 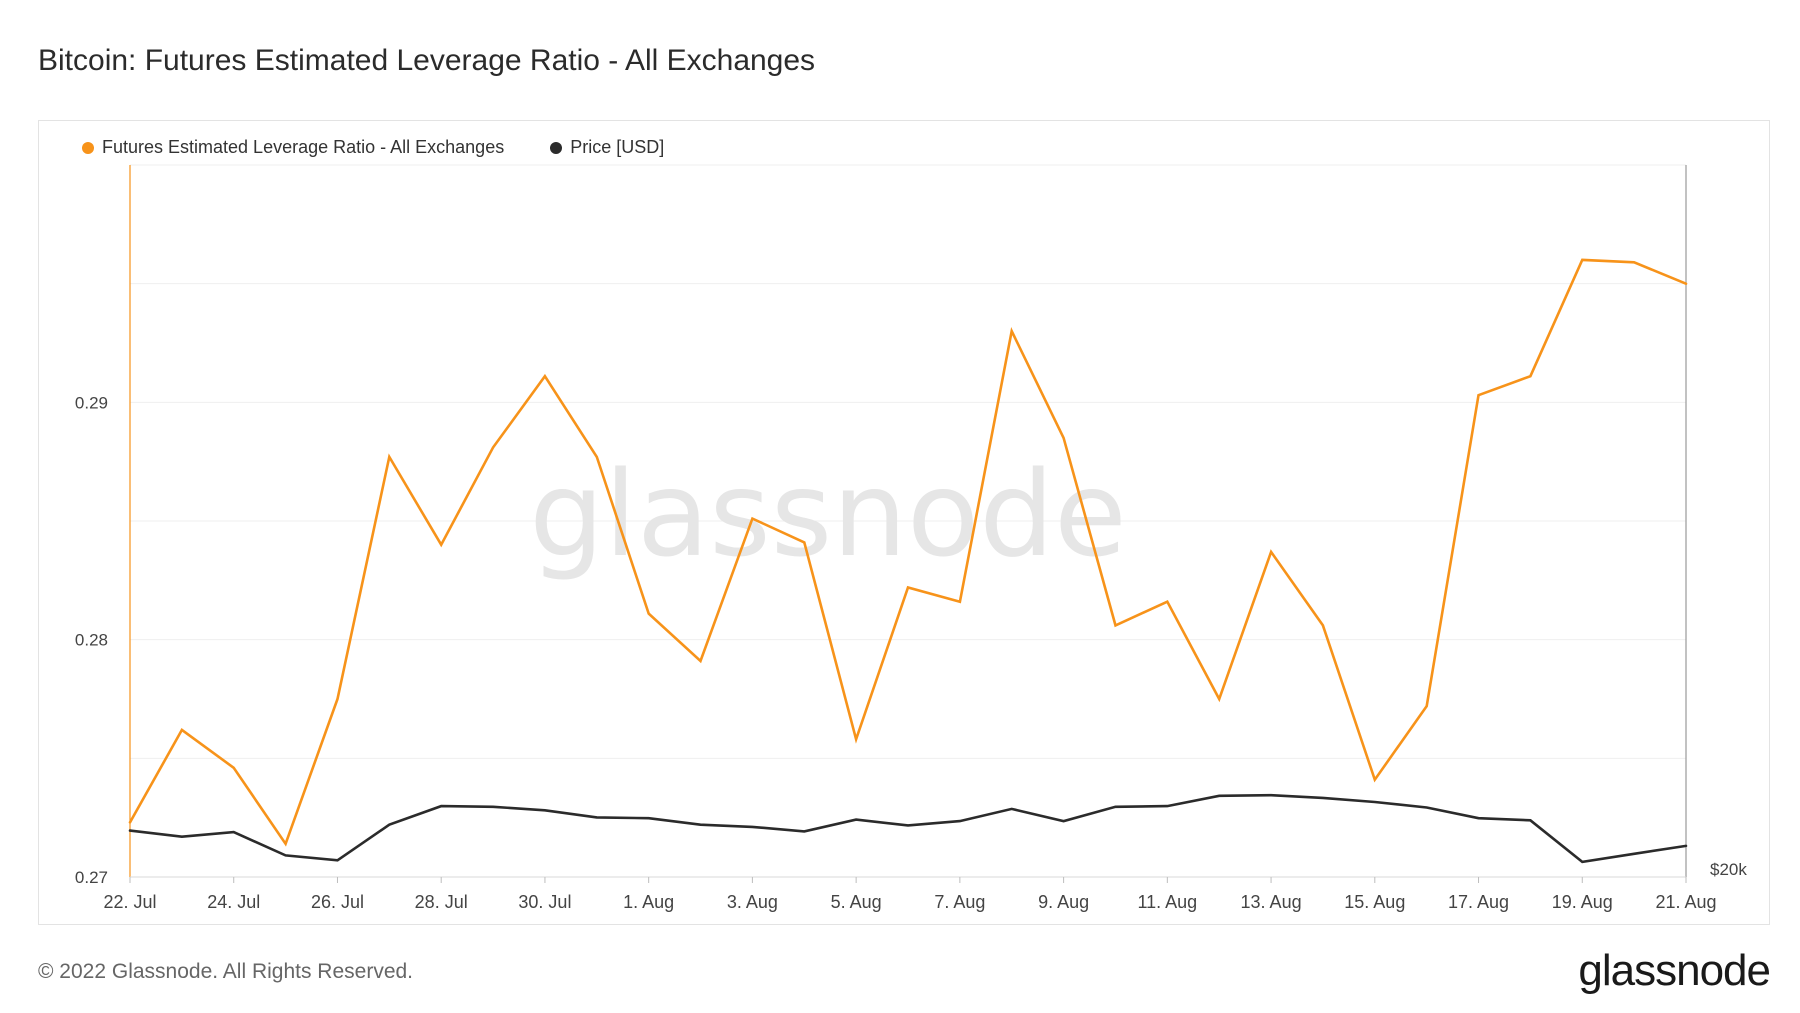 What do you see at coordinates (1582, 902) in the screenshot?
I see `x-tick-label: 19. Aug` at bounding box center [1582, 902].